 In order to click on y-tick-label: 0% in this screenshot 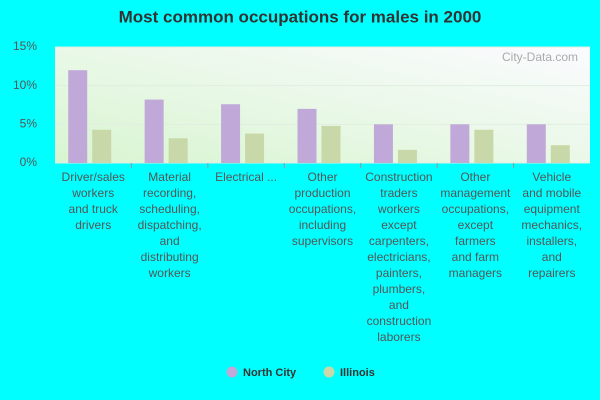, I will do `click(29, 162)`.